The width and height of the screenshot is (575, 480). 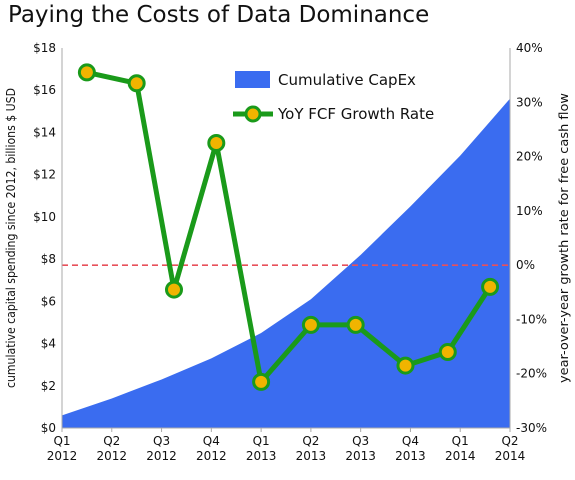 I want to click on right-tick-label: 20%, so click(x=529, y=157).